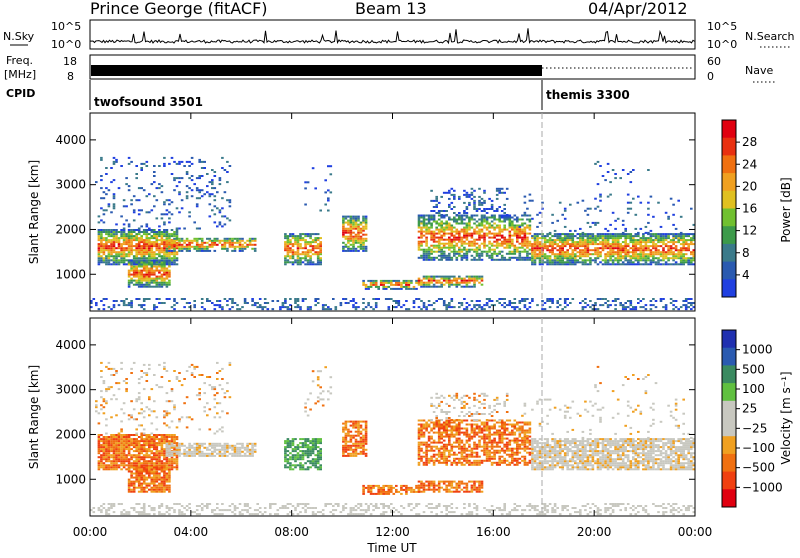  What do you see at coordinates (722, 44) in the screenshot?
I see `nsearch-tick-bottom: 10^0` at bounding box center [722, 44].